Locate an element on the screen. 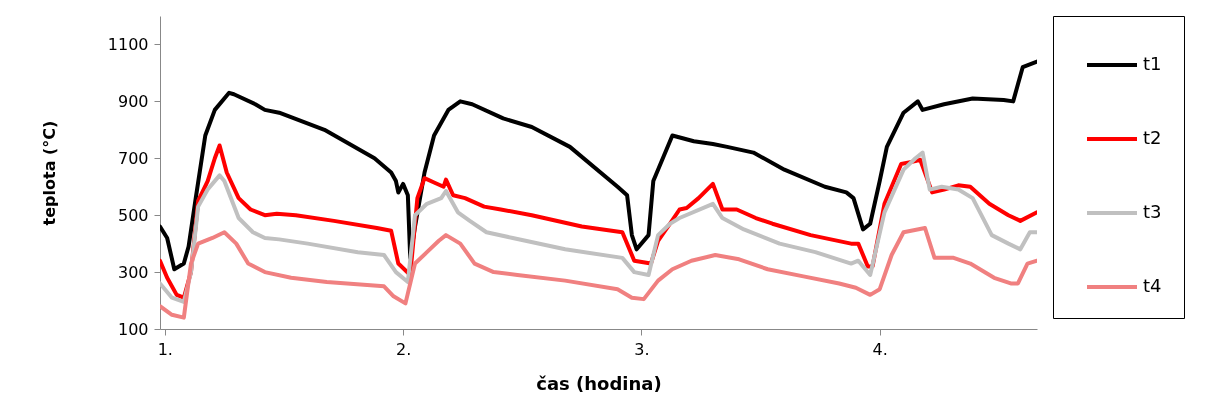 This screenshot has height=414, width=1211. x-tick-label: 2. is located at coordinates (403, 349).